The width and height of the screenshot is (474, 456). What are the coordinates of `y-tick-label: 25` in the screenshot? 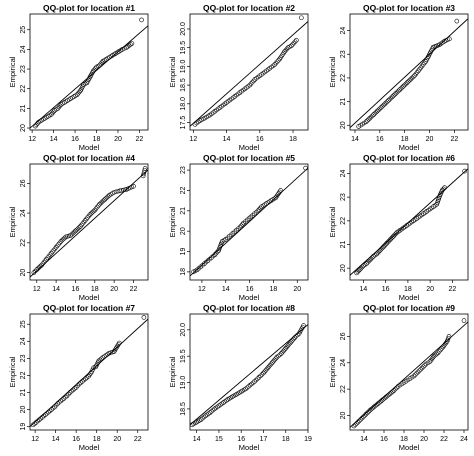 It's located at (23, 324).